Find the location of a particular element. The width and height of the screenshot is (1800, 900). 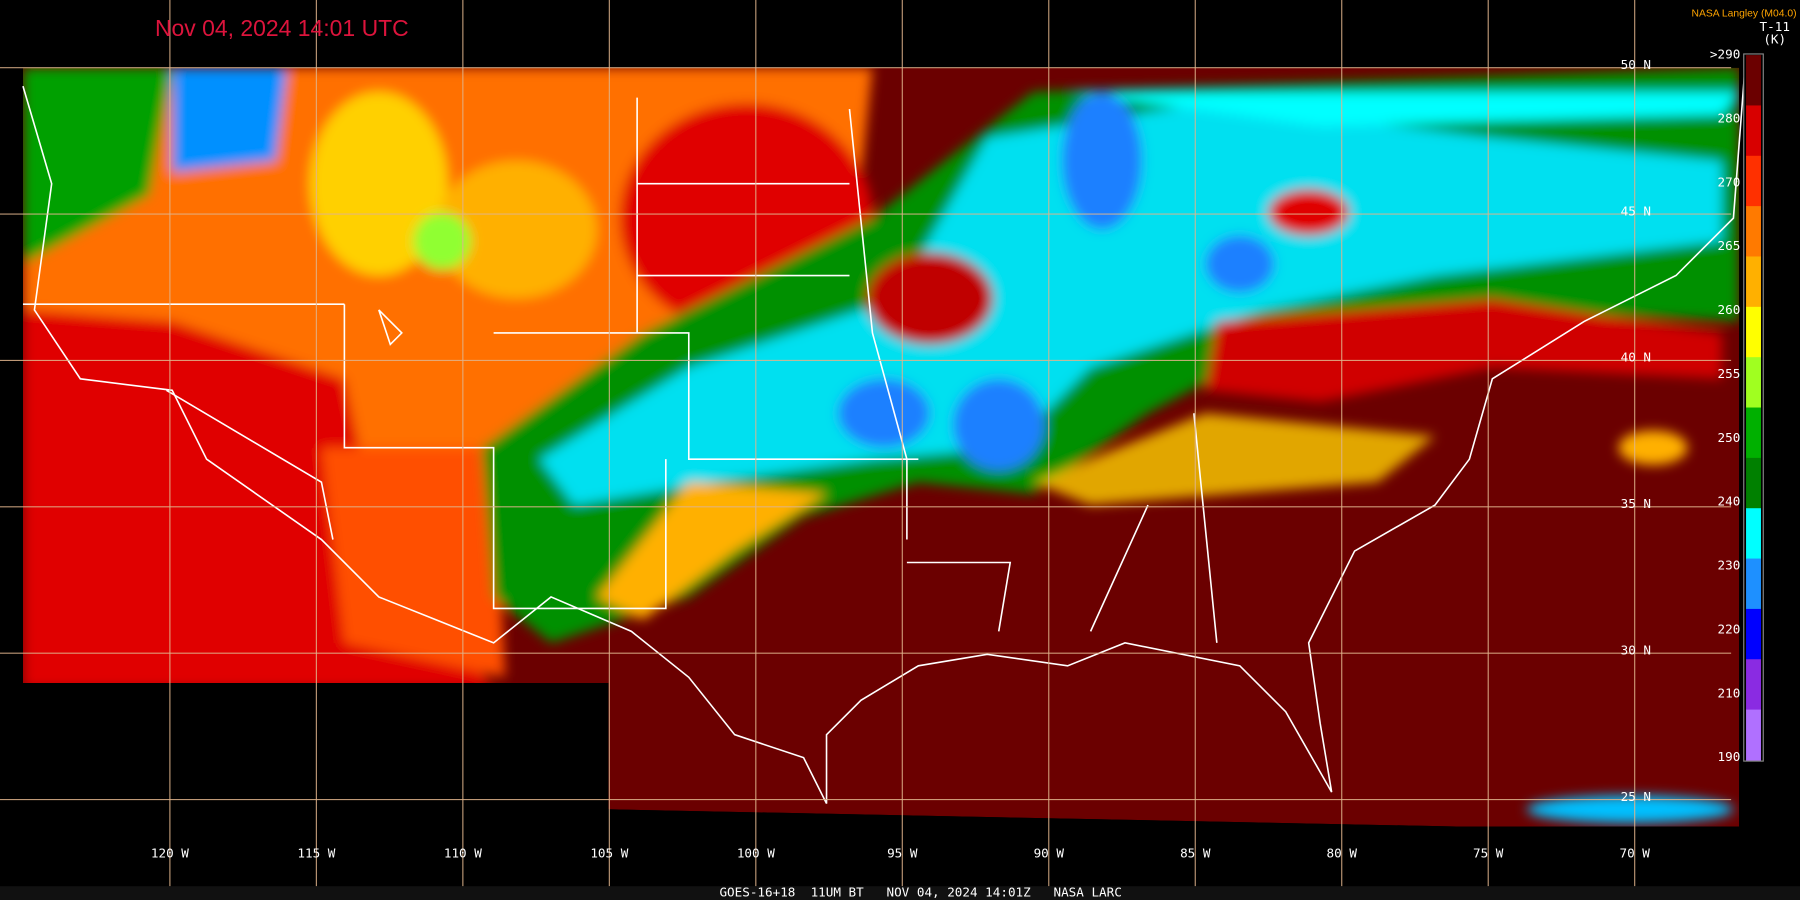

colorbar-label: 240 is located at coordinates (1729, 501).